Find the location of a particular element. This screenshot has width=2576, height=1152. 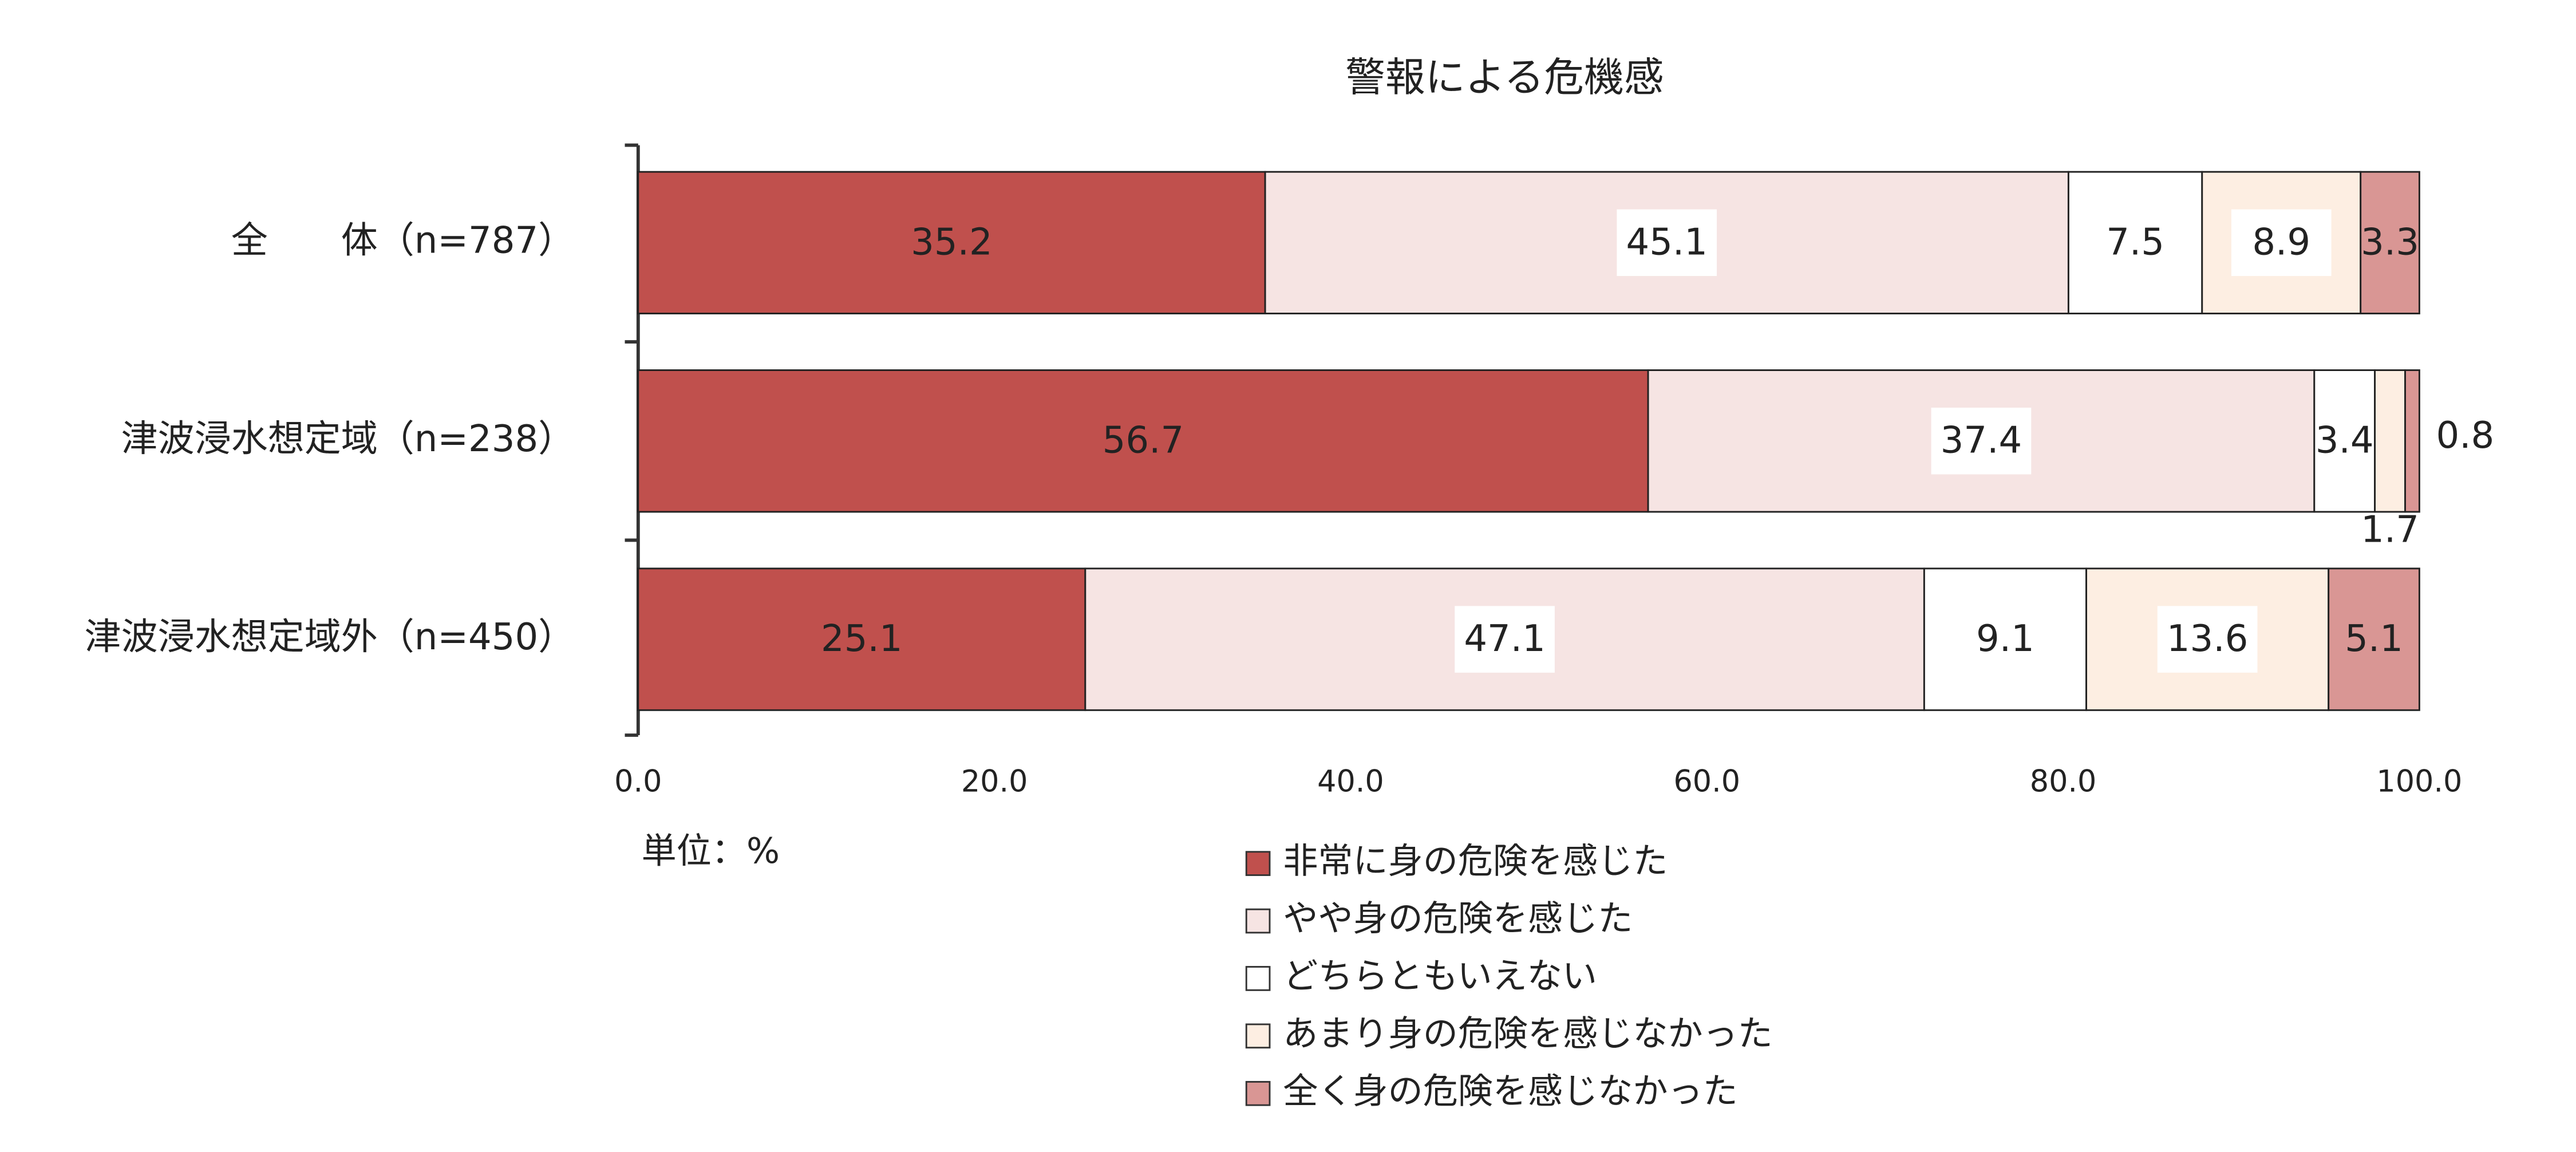

chart-title: 警報による危機感 is located at coordinates (1504, 77).